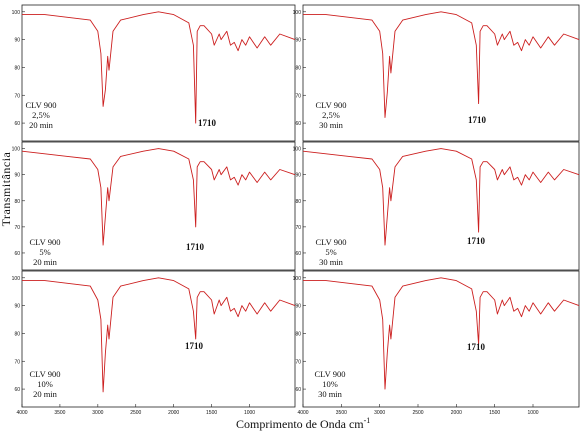 The width and height of the screenshot is (583, 434). I want to click on x-axis-label: Comprimento de Onda cm-1, so click(336, 424).